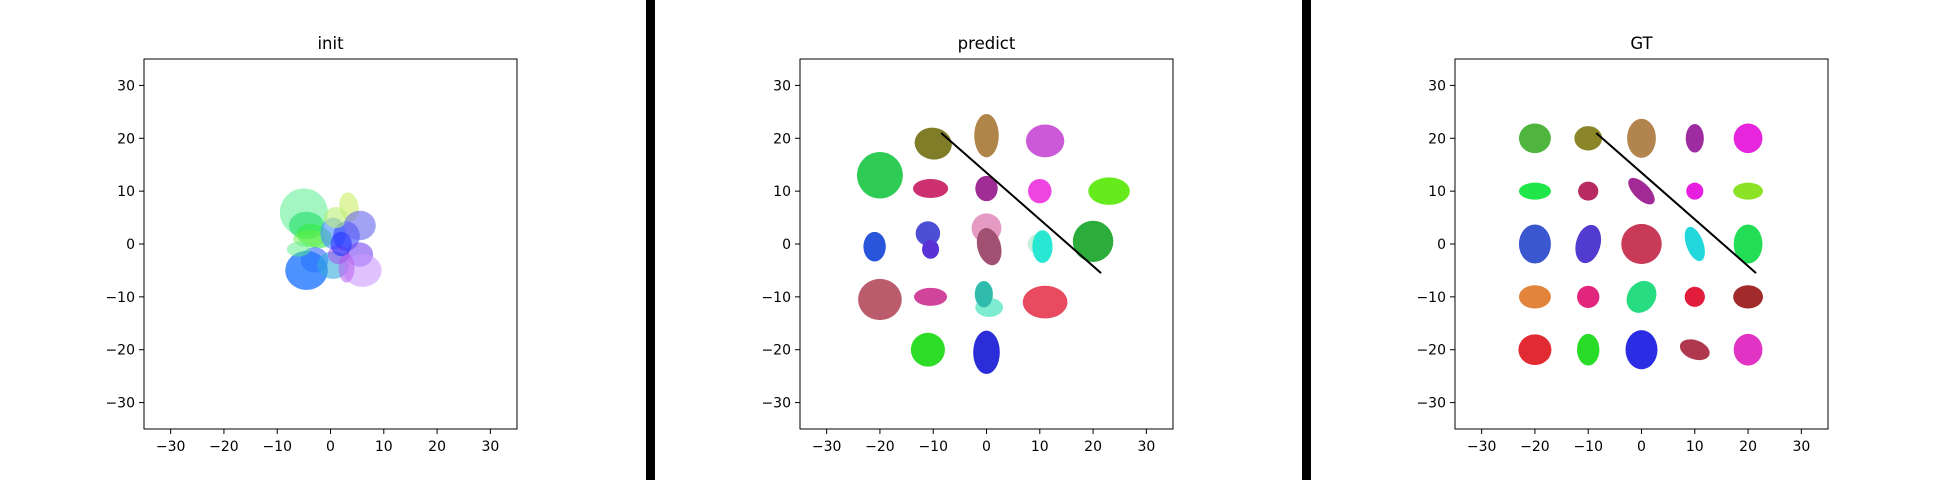  Describe the element at coordinates (330, 43) in the screenshot. I see `panel-title: init` at that location.